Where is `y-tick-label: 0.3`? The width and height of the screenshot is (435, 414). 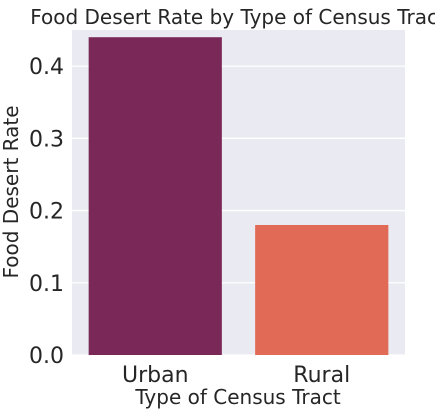 y-tick-label: 0.3 is located at coordinates (46, 139).